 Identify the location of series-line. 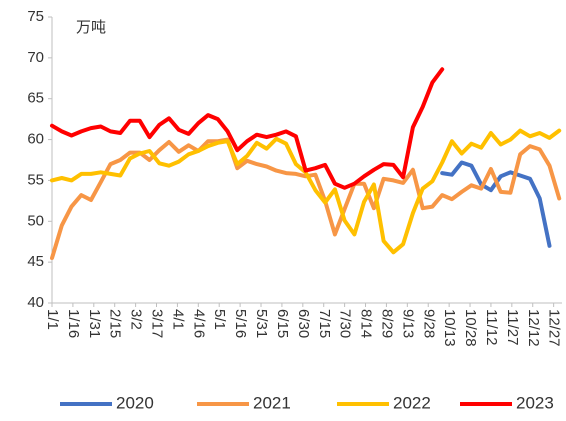
(496, 204).